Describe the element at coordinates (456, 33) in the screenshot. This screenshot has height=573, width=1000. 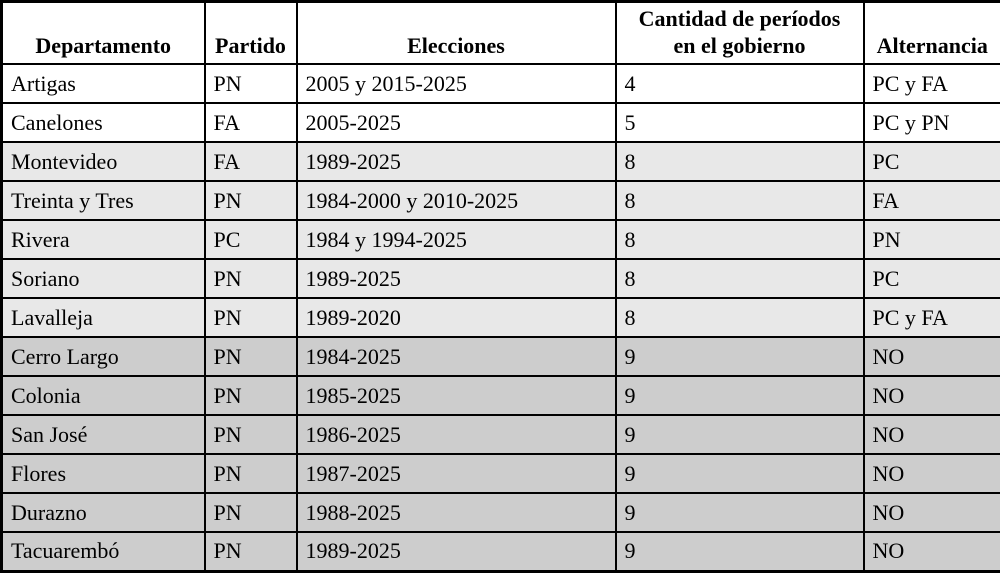
I see `column-header-elecciones: Elecciones` at that location.